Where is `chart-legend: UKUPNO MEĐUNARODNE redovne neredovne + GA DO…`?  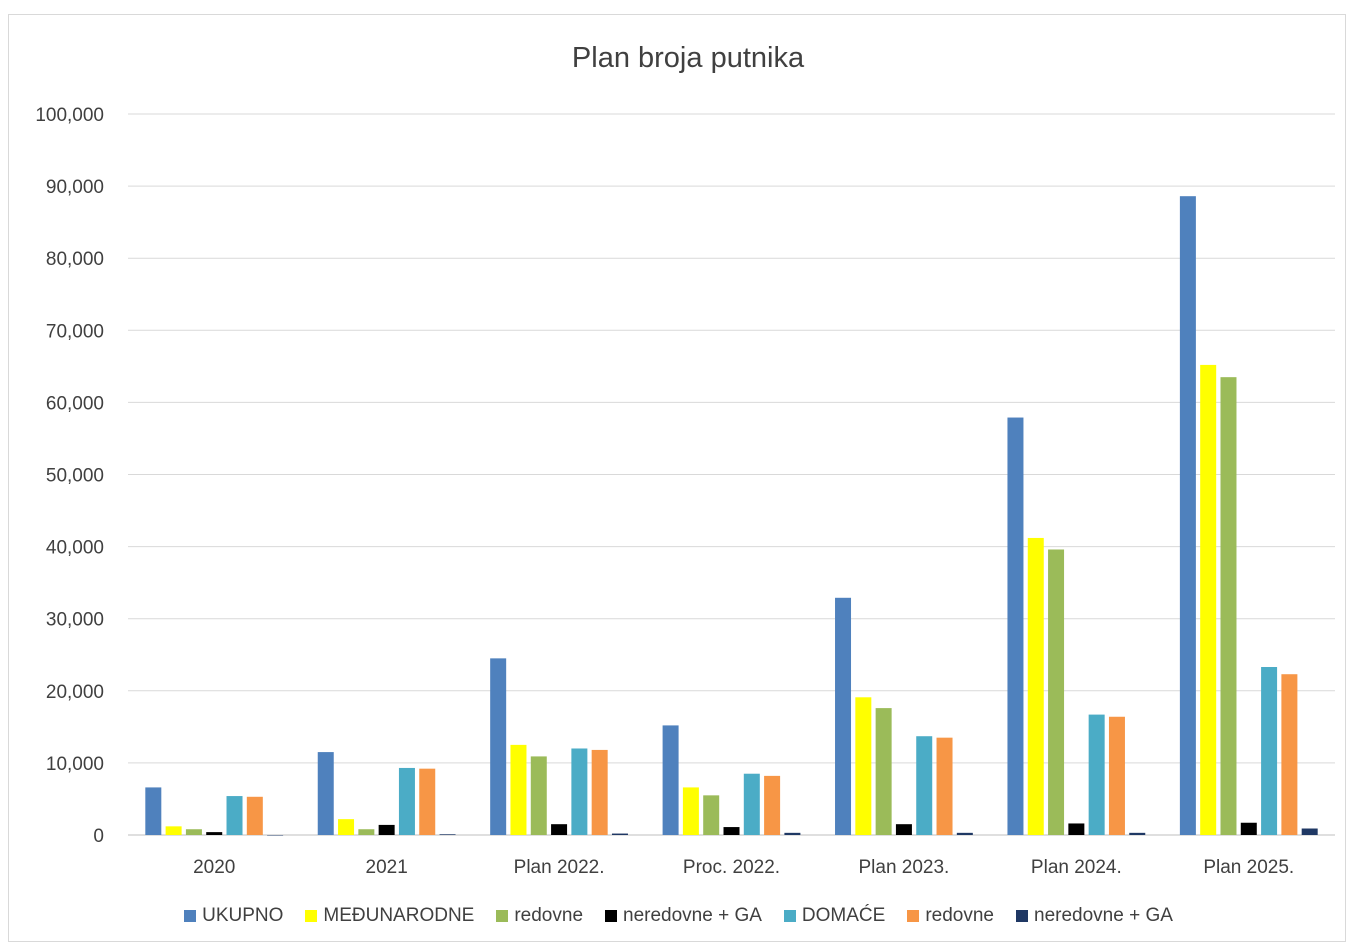
chart-legend: UKUPNO MEĐUNARODNE redovne neredovne + GA DO… is located at coordinates (678, 916).